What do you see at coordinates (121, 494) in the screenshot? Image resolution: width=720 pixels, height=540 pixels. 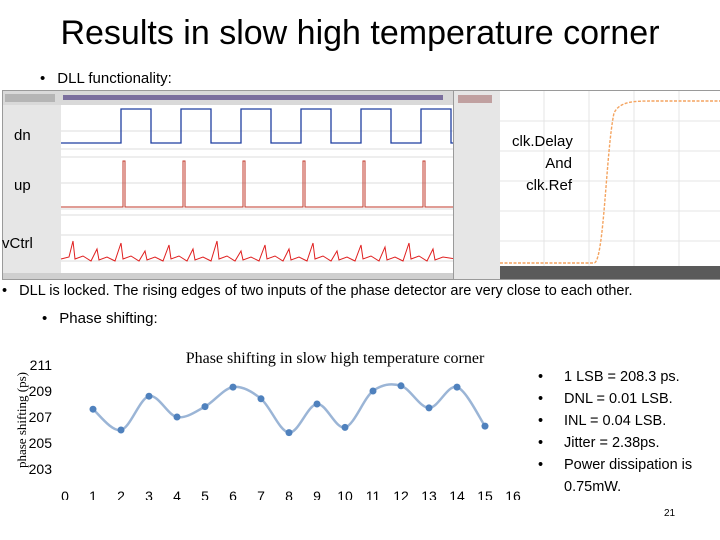 I see `x-tick-label: 2` at bounding box center [121, 494].